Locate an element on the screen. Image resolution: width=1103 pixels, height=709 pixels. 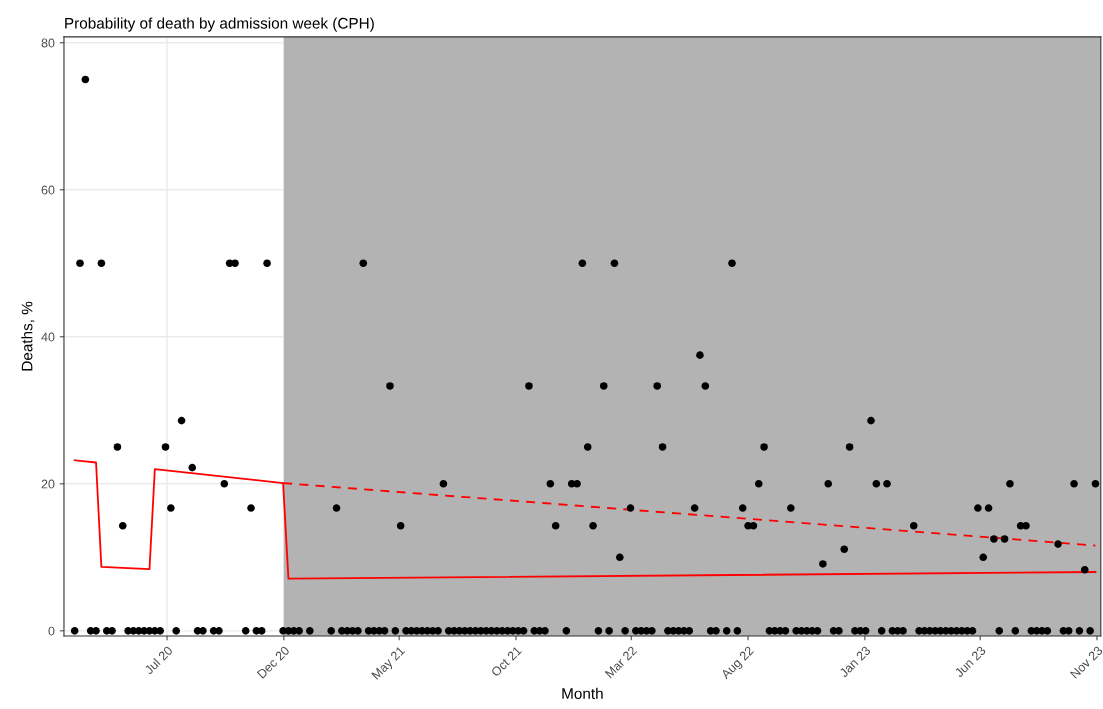
x-tick-label: Jun 23 is located at coordinates (970, 661).